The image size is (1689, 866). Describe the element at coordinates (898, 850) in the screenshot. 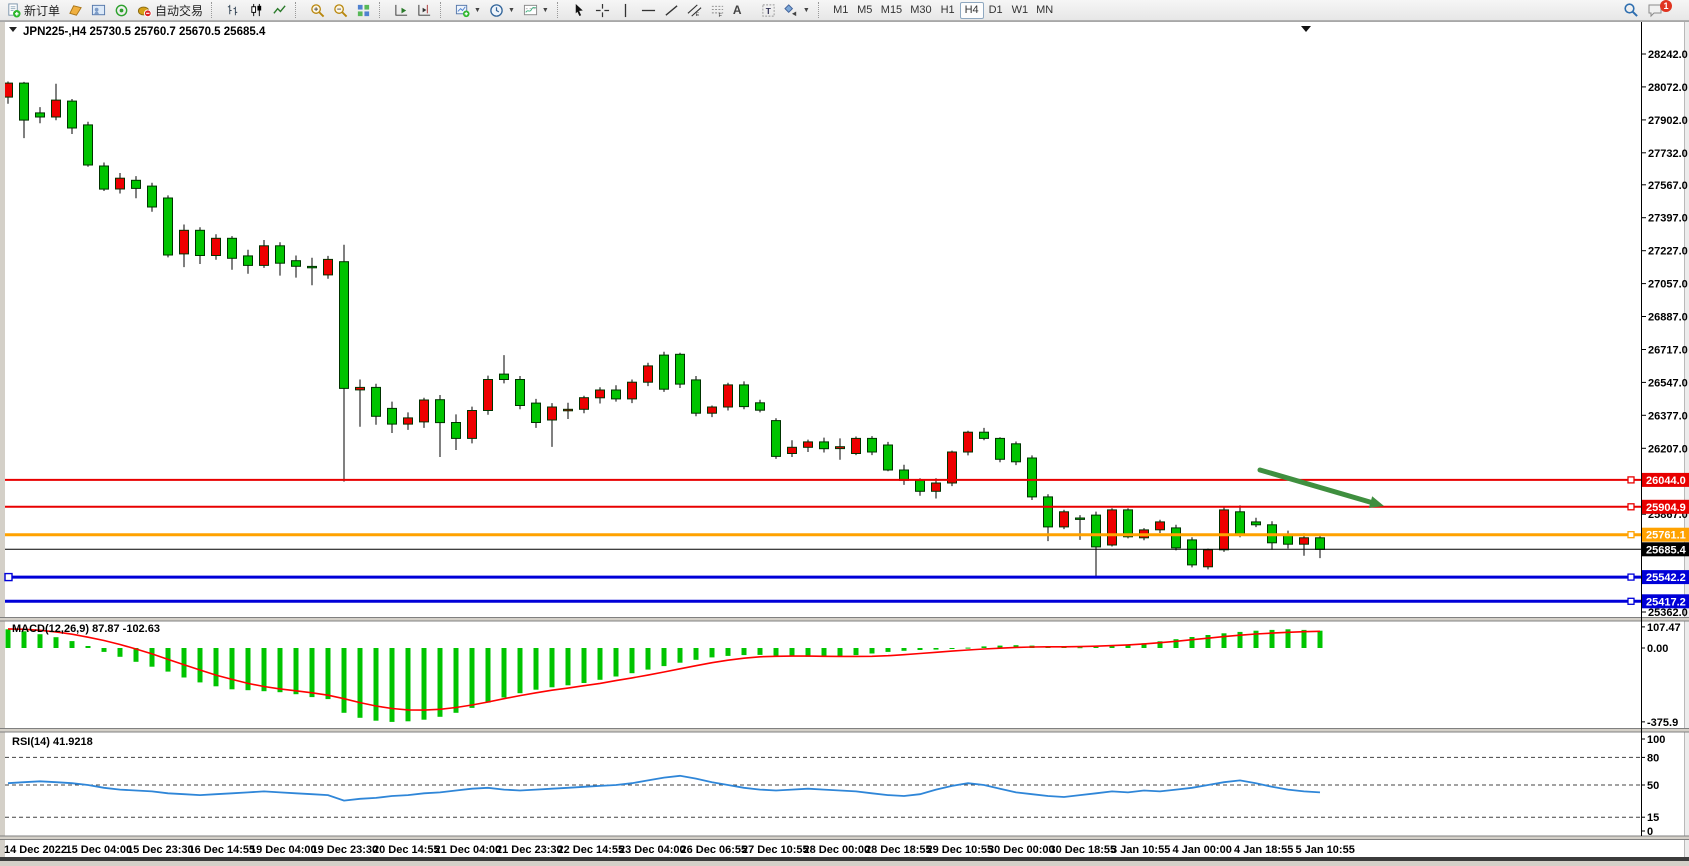

I see `date-axis-label: 28 Dec 18:55` at that location.